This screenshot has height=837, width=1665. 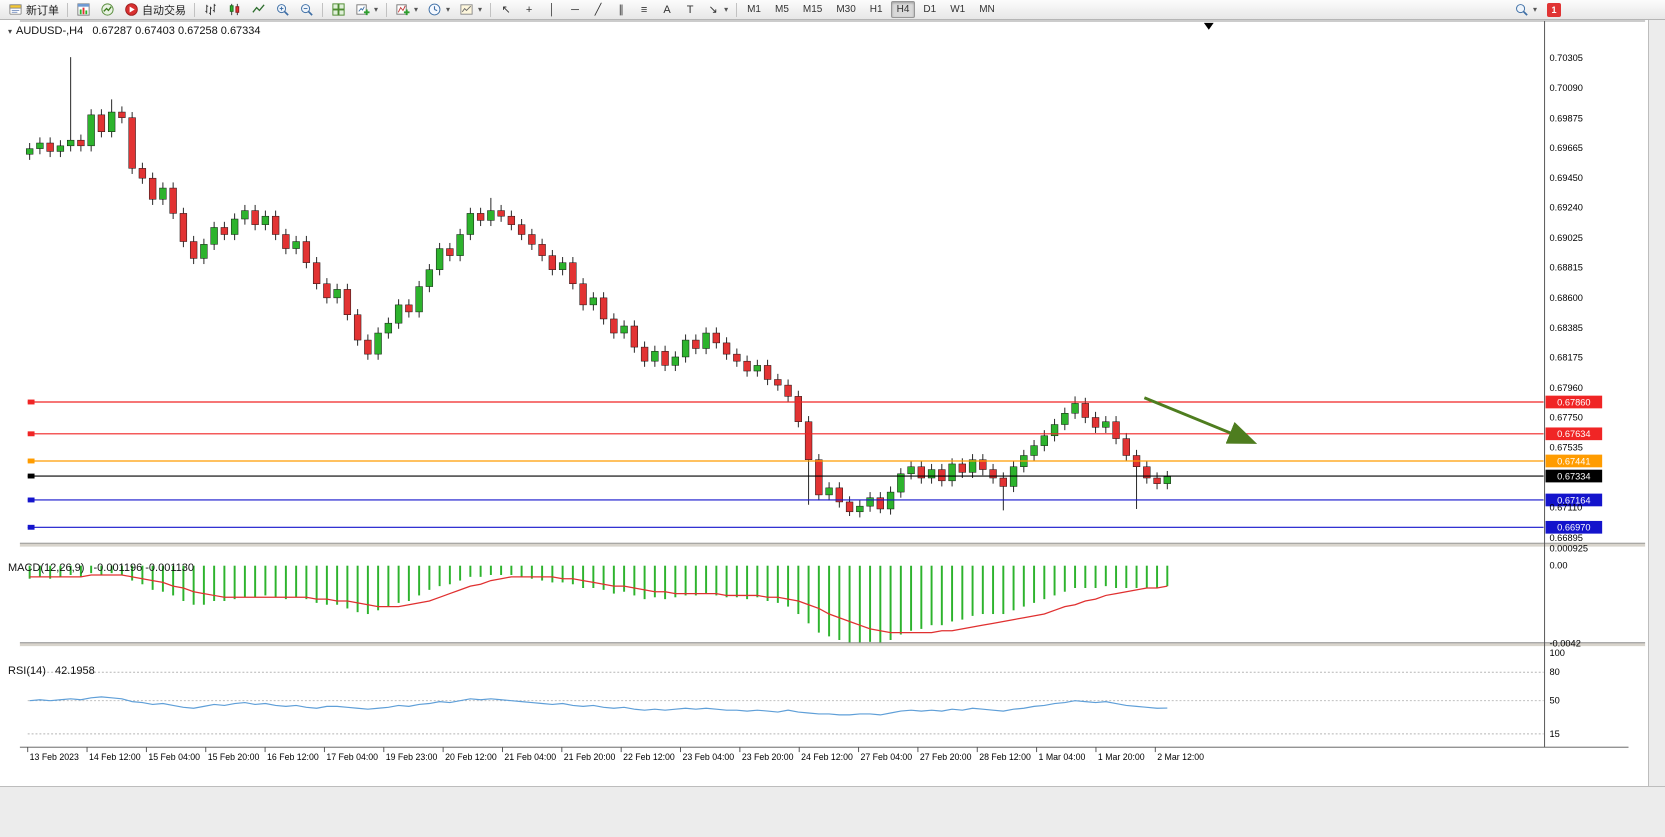 I want to click on fibonacci-tool-button: ≡, so click(x=644, y=10).